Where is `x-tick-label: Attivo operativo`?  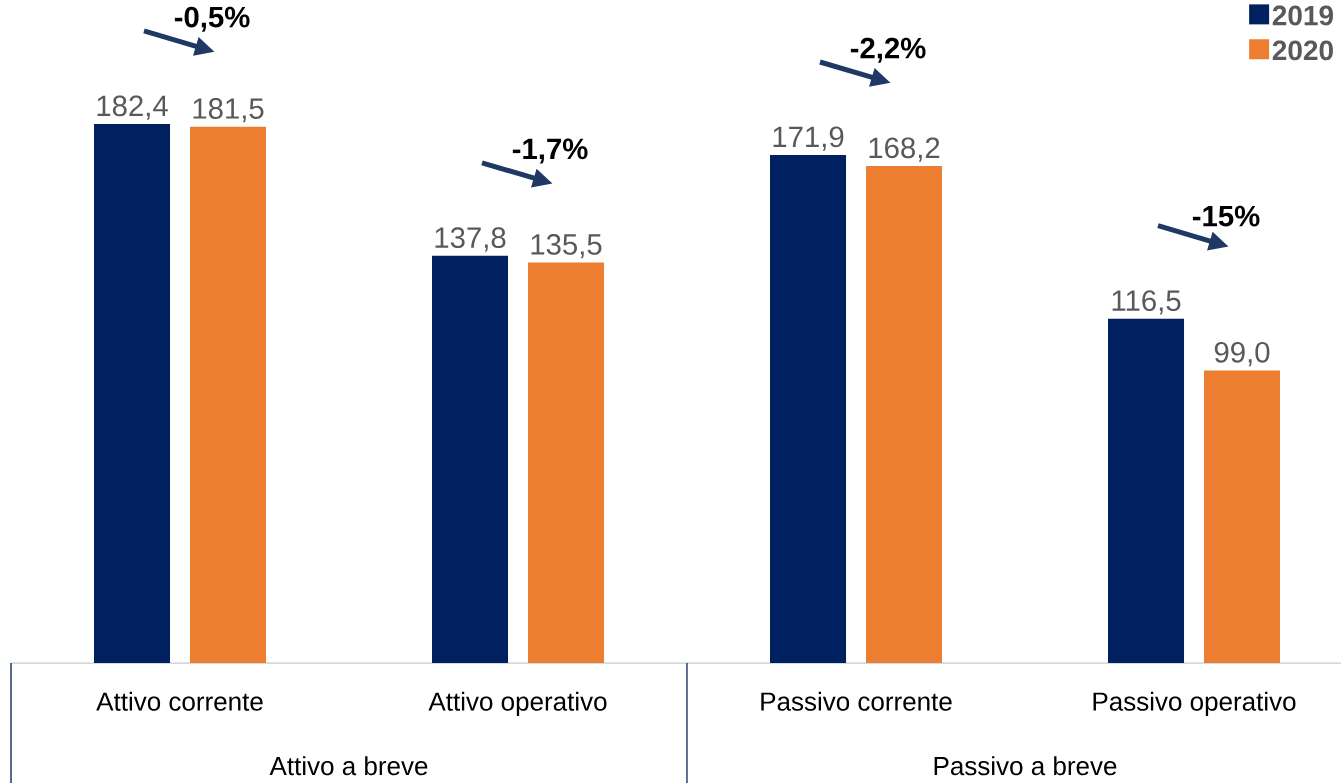
x-tick-label: Attivo operativo is located at coordinates (517, 703).